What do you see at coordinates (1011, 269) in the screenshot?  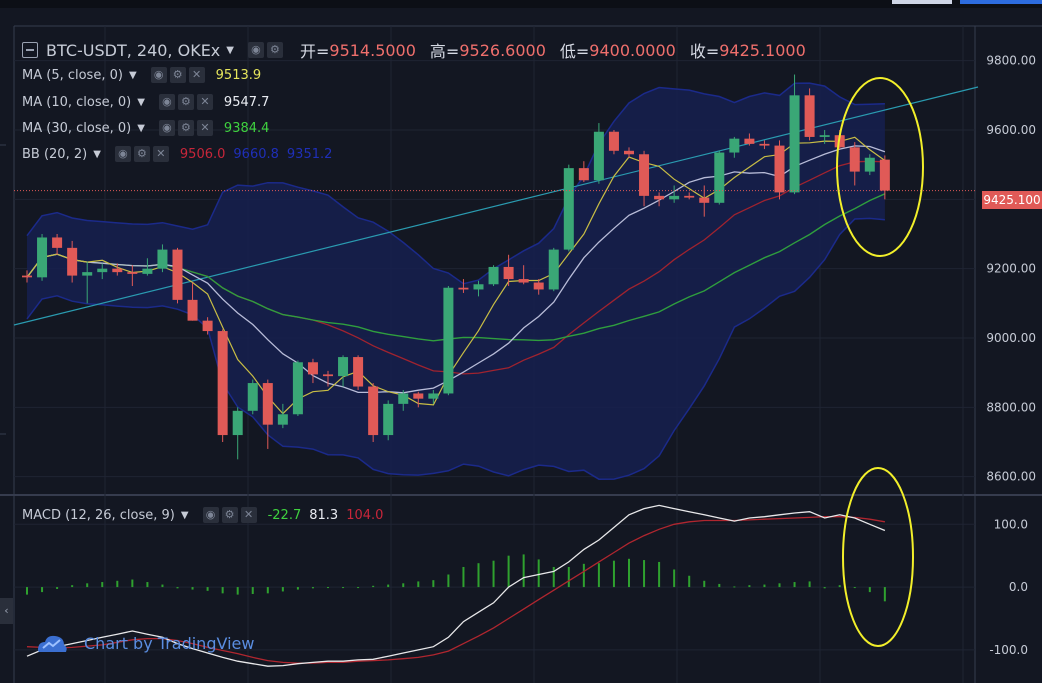 I see `price-tick-label: 9200.00` at bounding box center [1011, 269].